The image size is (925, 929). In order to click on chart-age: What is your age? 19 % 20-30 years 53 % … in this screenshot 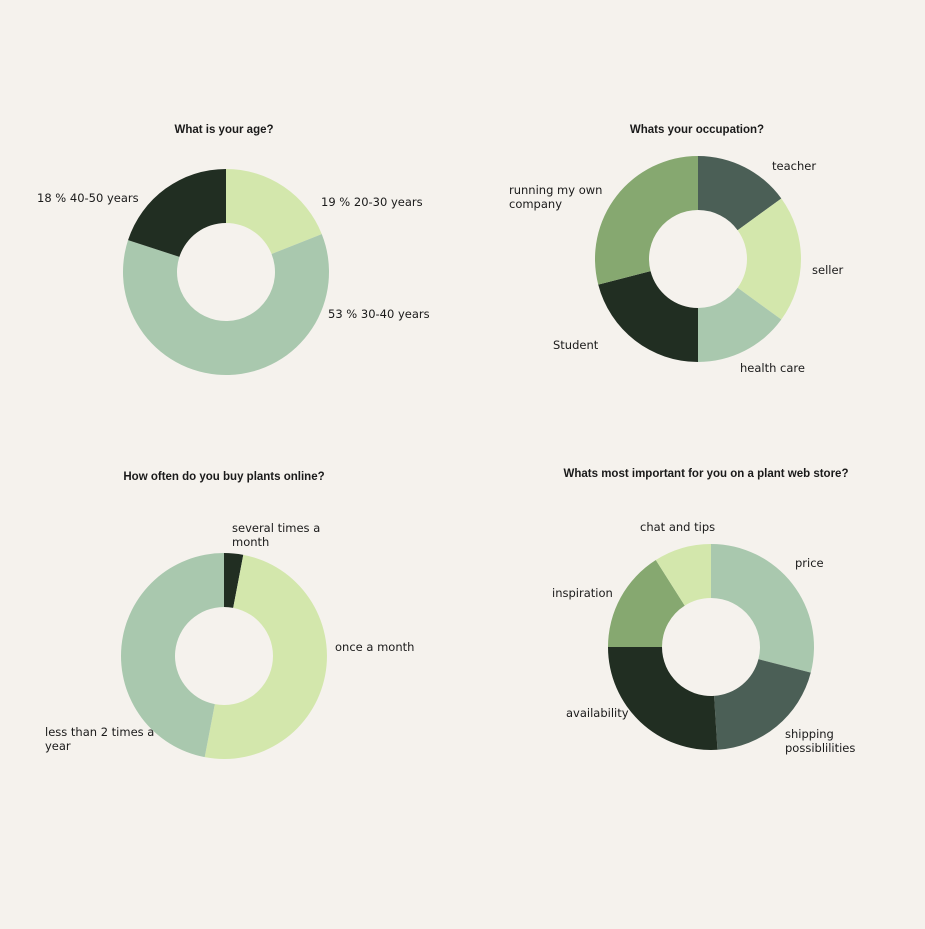, I will do `click(233, 250)`.